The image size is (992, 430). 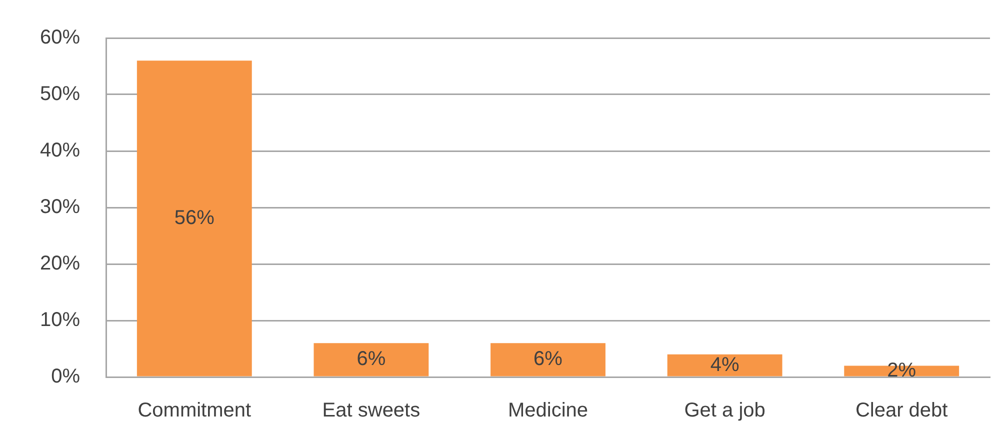 I want to click on y-tick-label: 40%, so click(x=60, y=151).